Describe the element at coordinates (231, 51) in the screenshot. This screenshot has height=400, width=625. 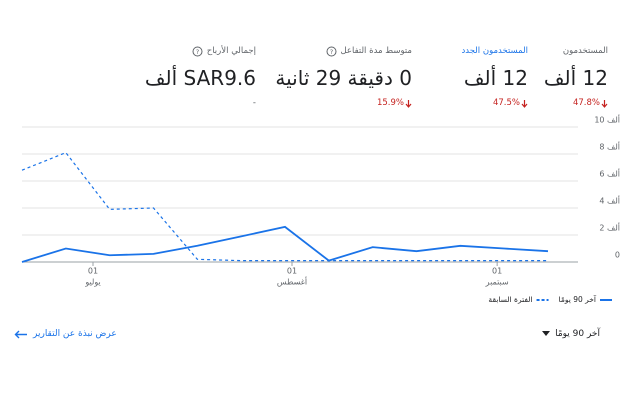
I see `label-text: إجمالي الأرباح` at that location.